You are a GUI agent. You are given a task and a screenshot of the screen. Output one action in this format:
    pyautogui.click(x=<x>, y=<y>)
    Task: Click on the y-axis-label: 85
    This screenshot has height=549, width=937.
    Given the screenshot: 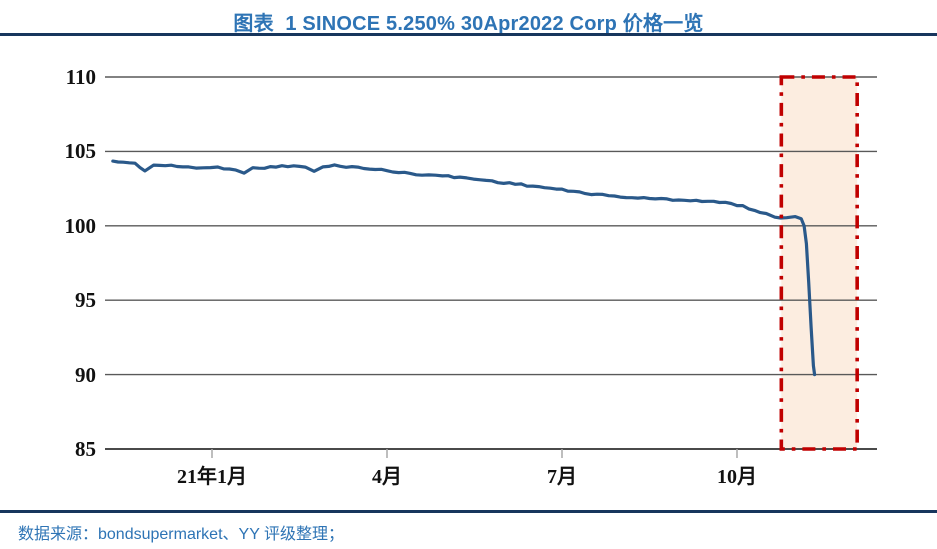 What is the action you would take?
    pyautogui.click(x=85, y=449)
    